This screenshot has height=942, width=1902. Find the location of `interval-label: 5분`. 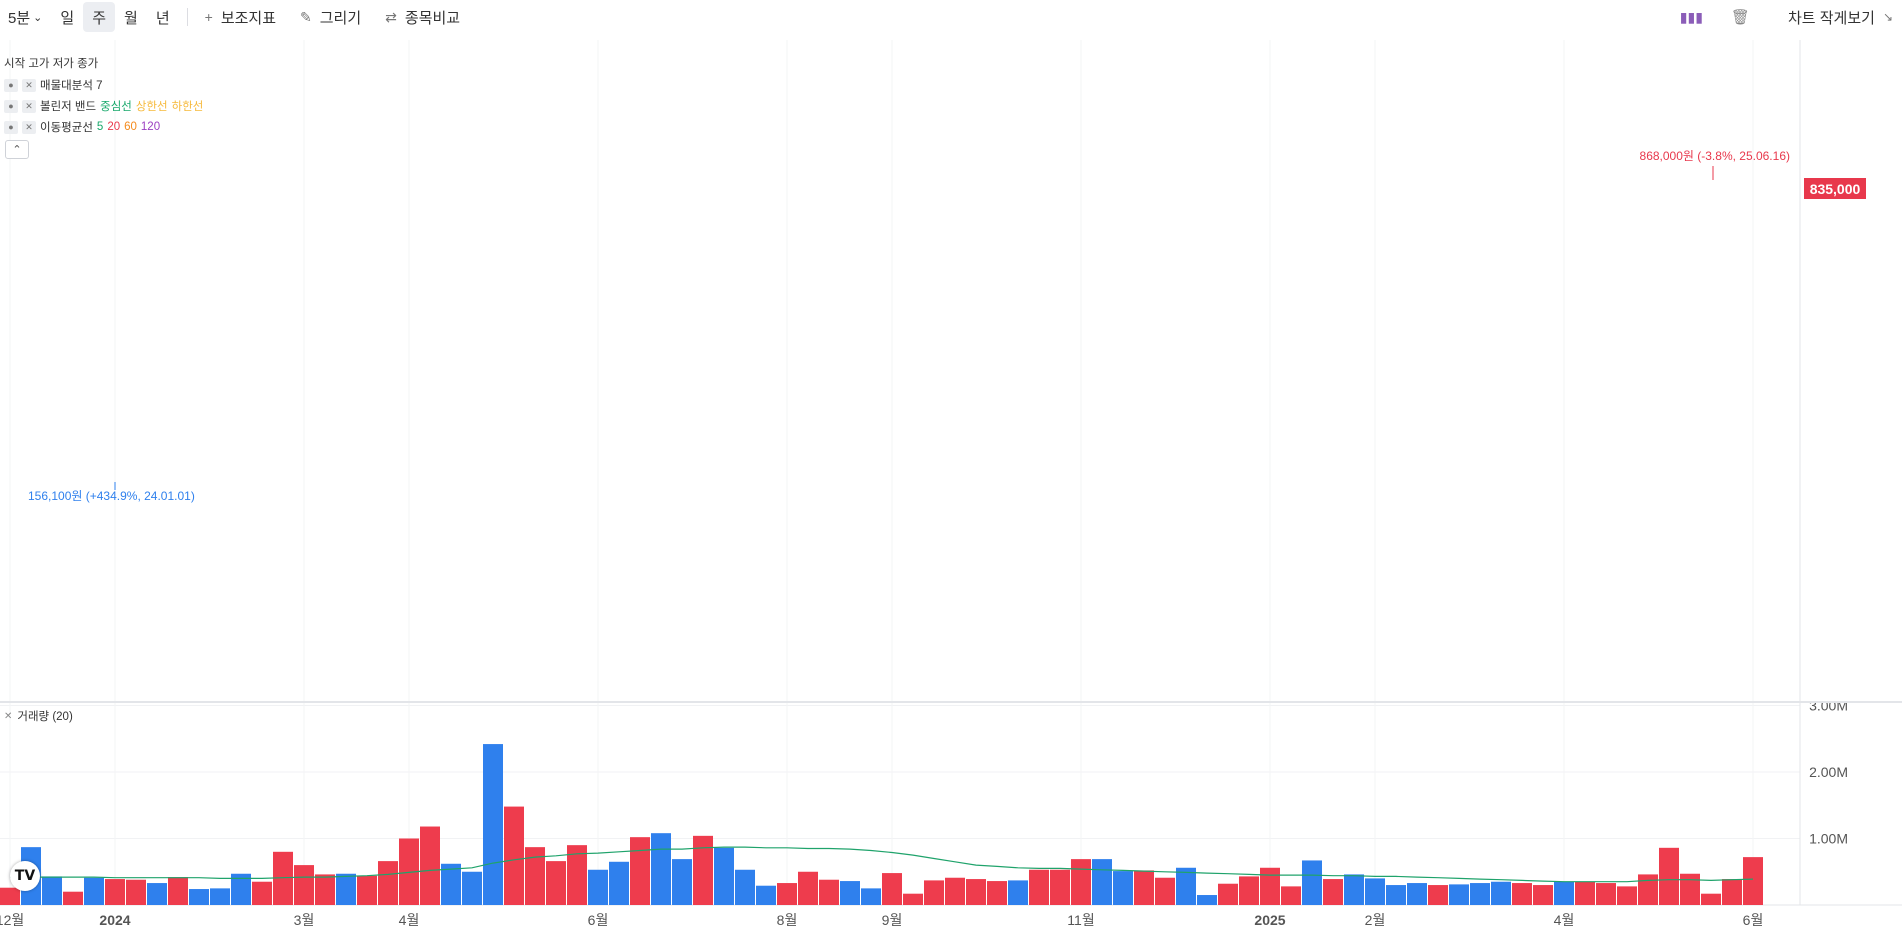

interval-label: 5분 is located at coordinates (19, 18).